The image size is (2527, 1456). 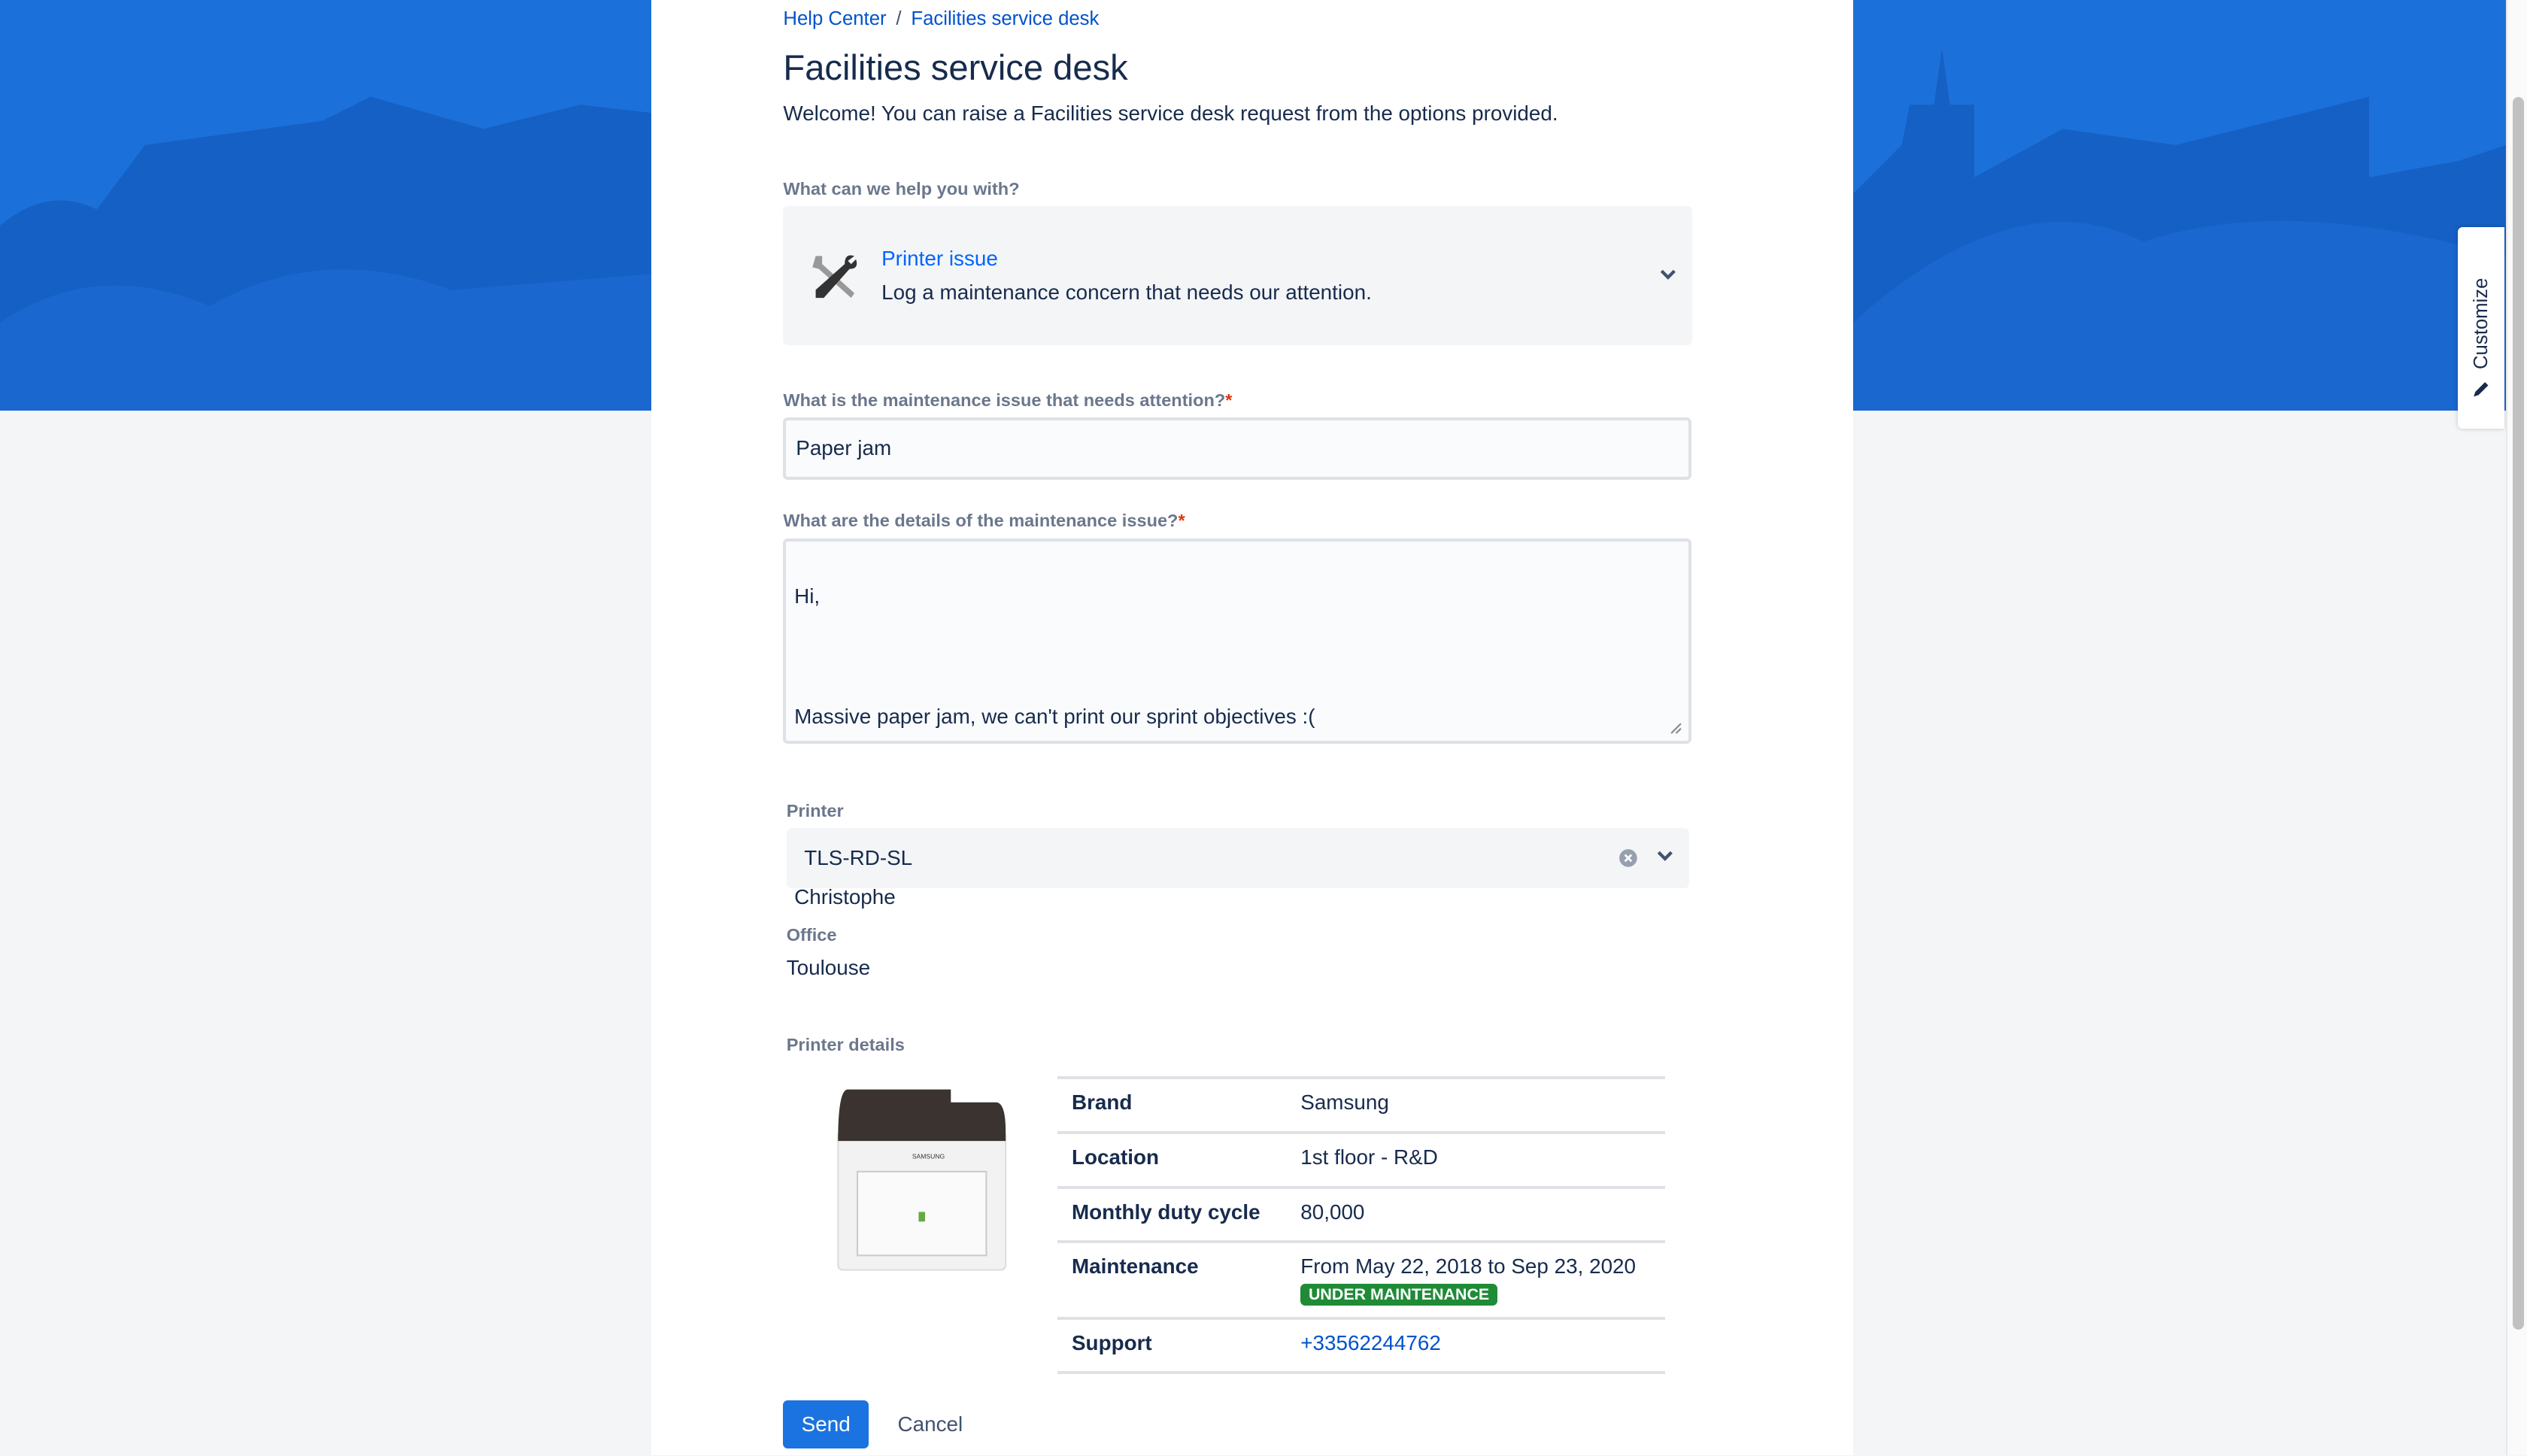 I want to click on scrollbar, so click(x=2516, y=727).